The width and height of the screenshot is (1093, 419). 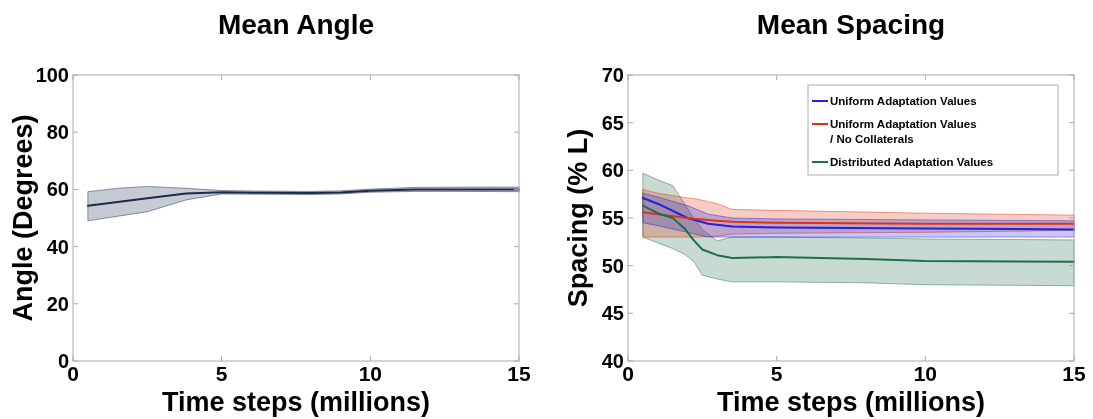 I want to click on chart-title: Mean Angle, so click(x=296, y=24).